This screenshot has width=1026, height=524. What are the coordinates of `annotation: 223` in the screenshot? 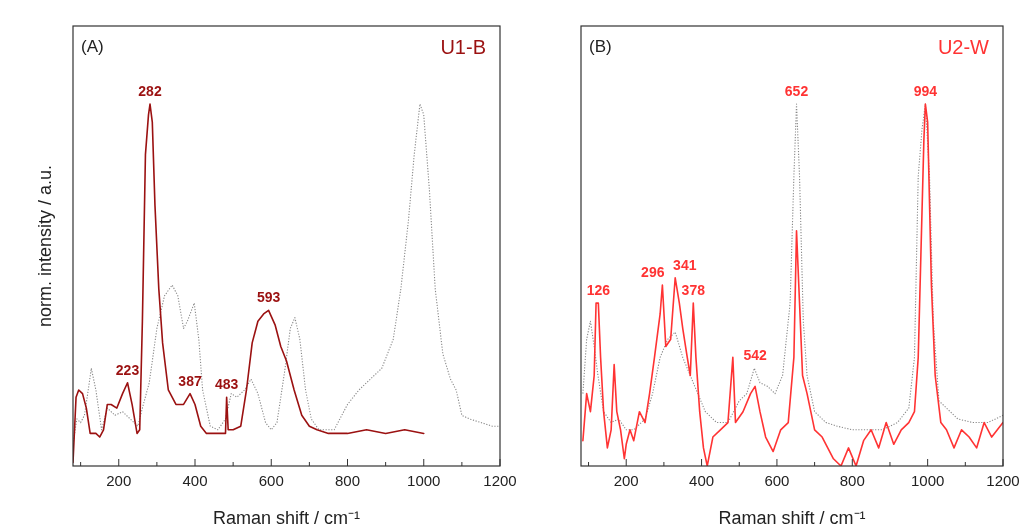 It's located at (127, 369).